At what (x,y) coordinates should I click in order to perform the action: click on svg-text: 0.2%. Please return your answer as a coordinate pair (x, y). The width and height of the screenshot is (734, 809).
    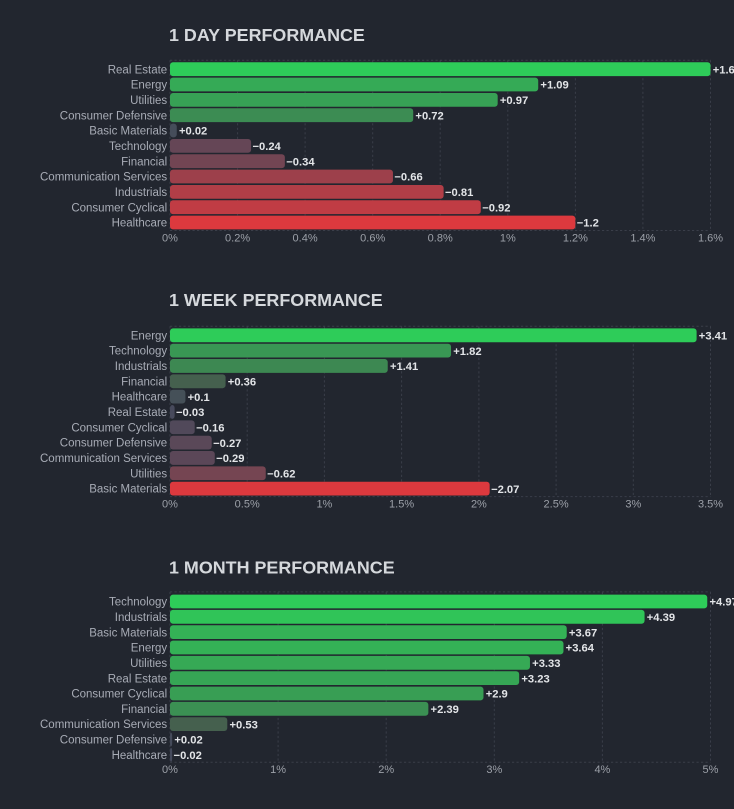
    Looking at the image, I should click on (237, 238).